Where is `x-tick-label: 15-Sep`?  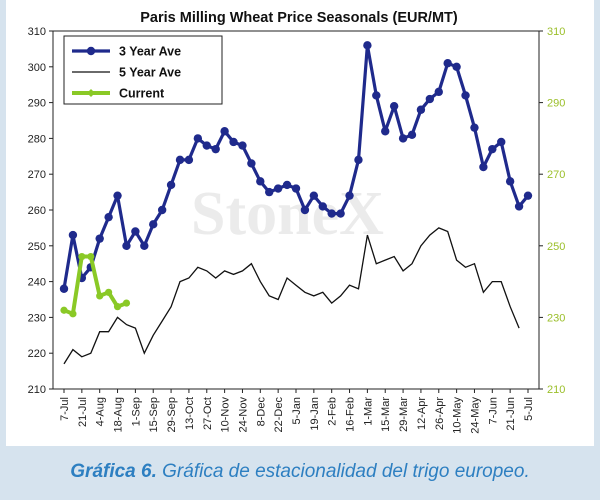 x-tick-label: 15-Sep is located at coordinates (154, 414).